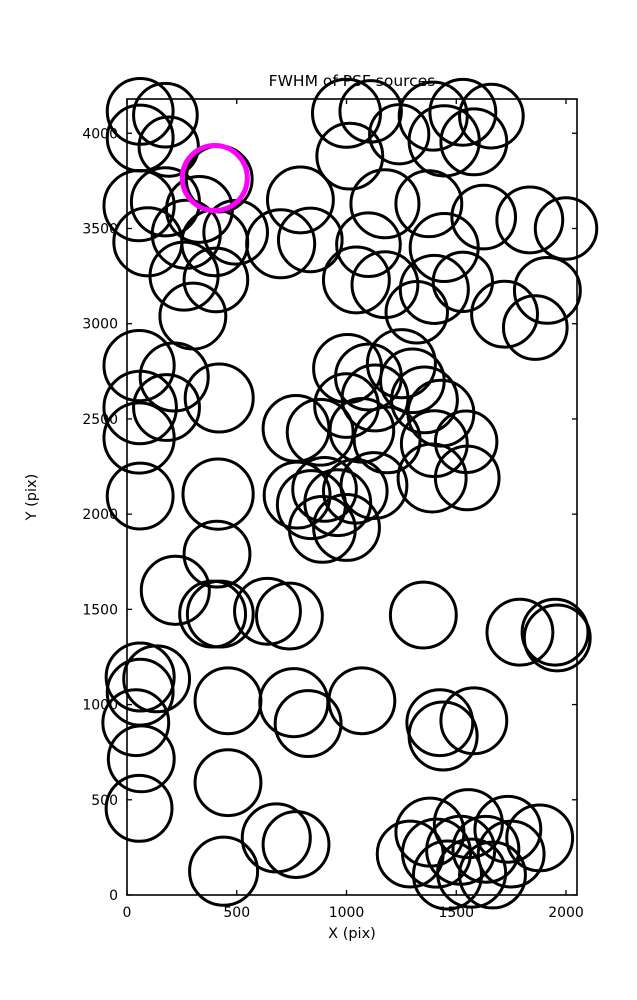 The height and width of the screenshot is (1000, 637). I want to click on x-tick-label: 500, so click(236, 913).